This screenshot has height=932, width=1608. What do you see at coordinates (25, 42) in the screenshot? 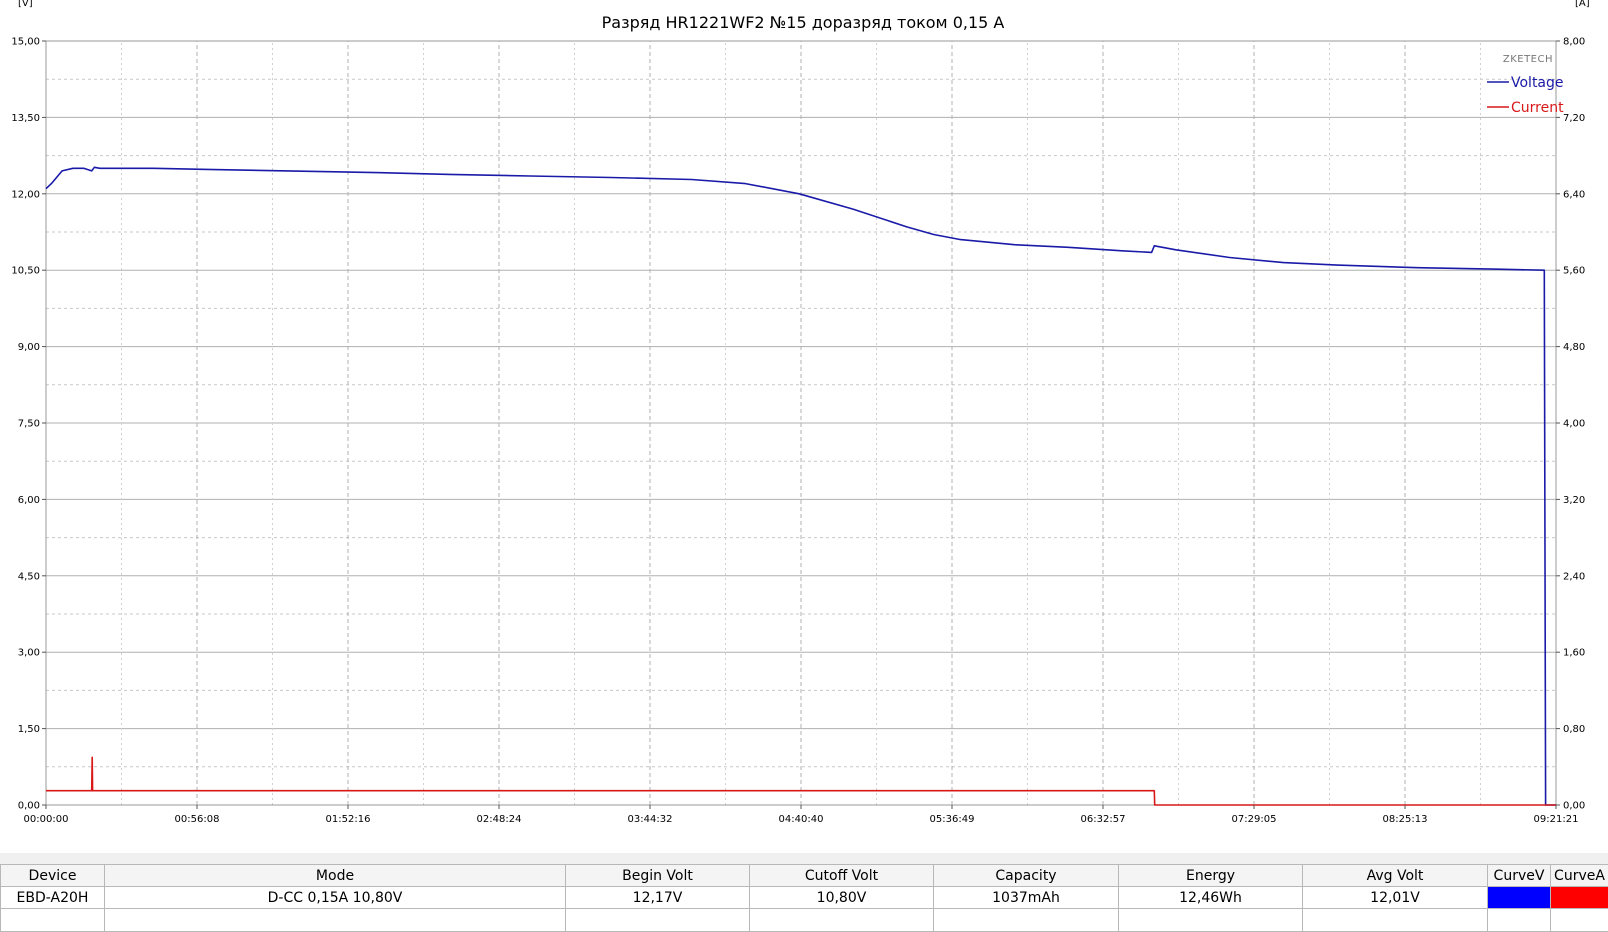
I see `y-left-tick-label: 15,00` at bounding box center [25, 42].